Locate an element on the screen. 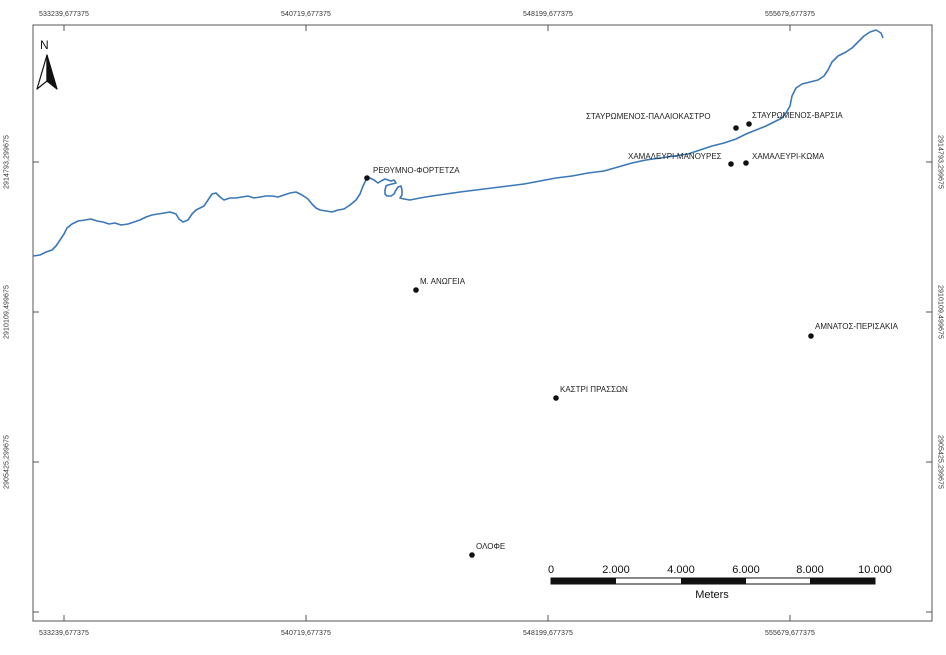 This screenshot has height=655, width=946. place-label: ΣΤΑΥΡΩΜΕΝΟΣ-ΒΑΡΣΙΑ is located at coordinates (797, 115).